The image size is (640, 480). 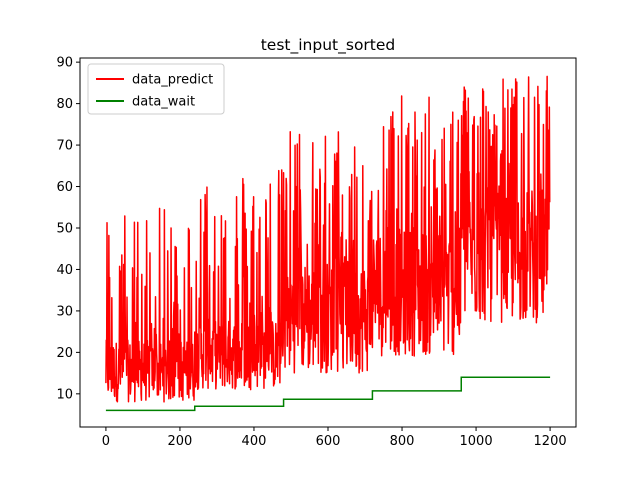 I want to click on x-tick-label: 0, so click(x=106, y=441).